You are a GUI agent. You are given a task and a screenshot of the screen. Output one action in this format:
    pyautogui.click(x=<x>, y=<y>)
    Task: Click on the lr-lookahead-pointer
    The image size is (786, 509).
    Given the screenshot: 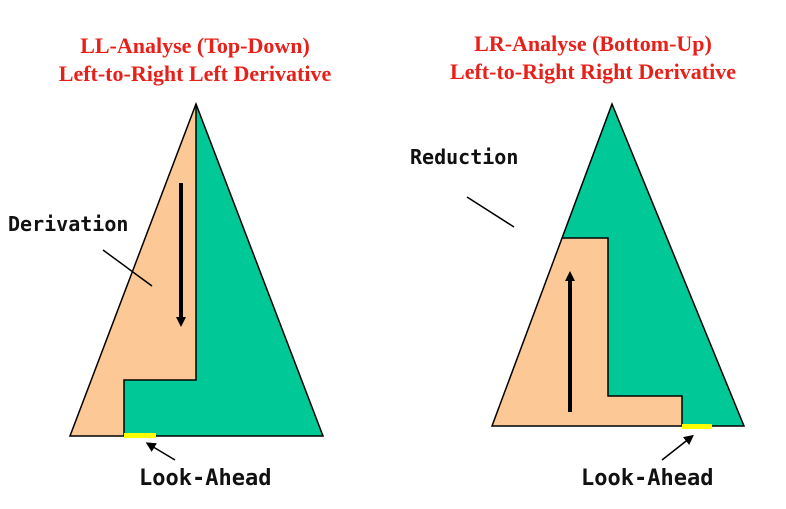 What is the action you would take?
    pyautogui.click(x=677, y=447)
    